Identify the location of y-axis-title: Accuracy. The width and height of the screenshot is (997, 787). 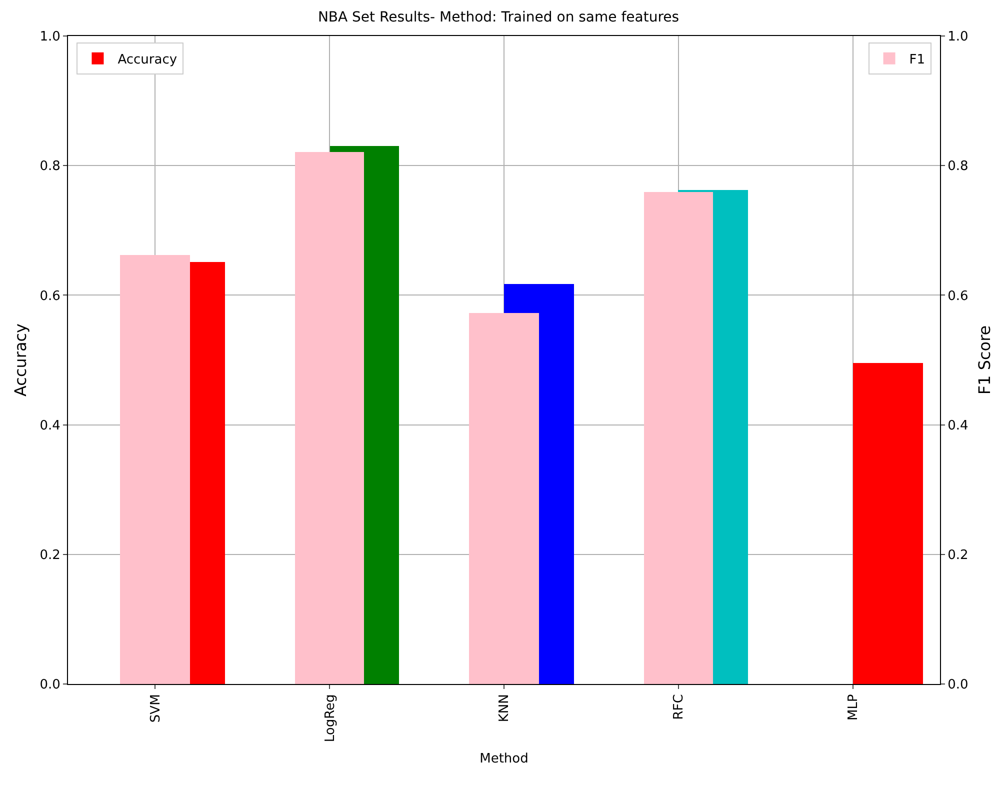
(20, 360).